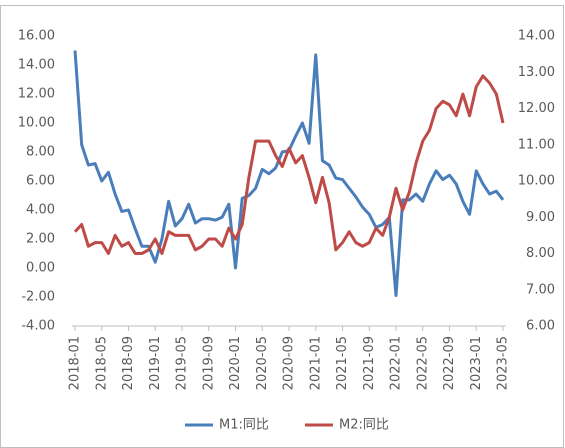 This screenshot has width=565, height=448. What do you see at coordinates (36, 94) in the screenshot?
I see `y-tick-label: 12.00` at bounding box center [36, 94].